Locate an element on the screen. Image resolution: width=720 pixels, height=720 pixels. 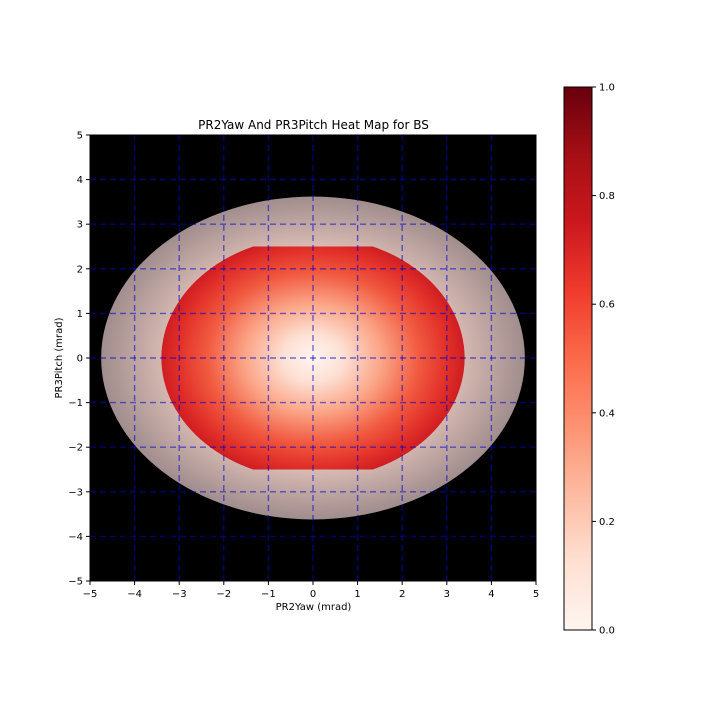
x-tick-label: −3 is located at coordinates (179, 594).